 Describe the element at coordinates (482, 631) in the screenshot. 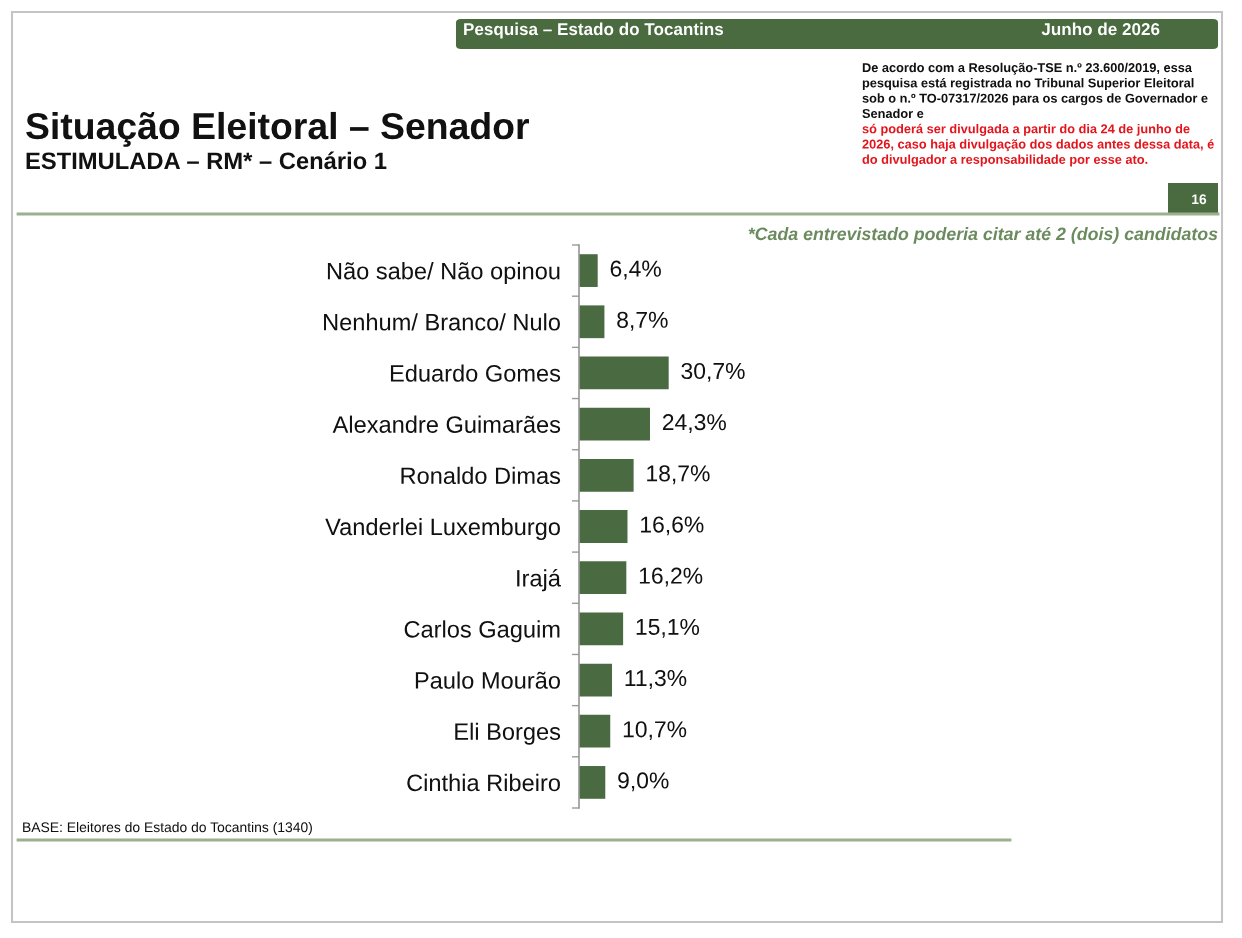

I see `y-tick-label: Carlos Gaguim` at that location.